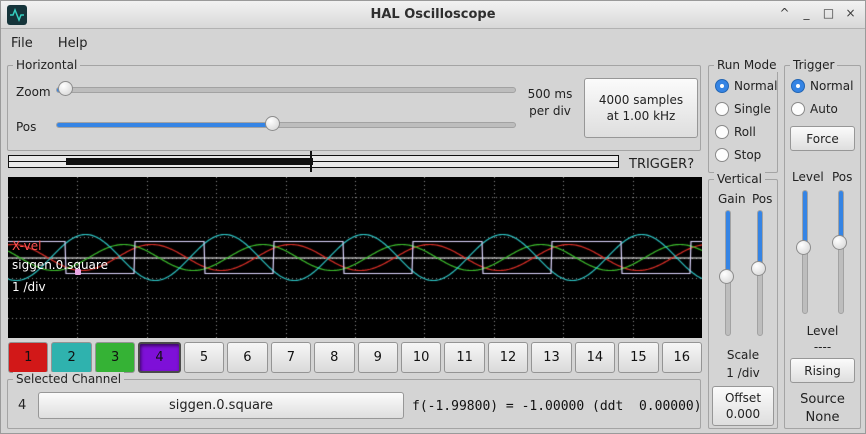 The height and width of the screenshot is (434, 866). Describe the element at coordinates (247, 357) in the screenshot. I see `channel-button-6: 6` at that location.